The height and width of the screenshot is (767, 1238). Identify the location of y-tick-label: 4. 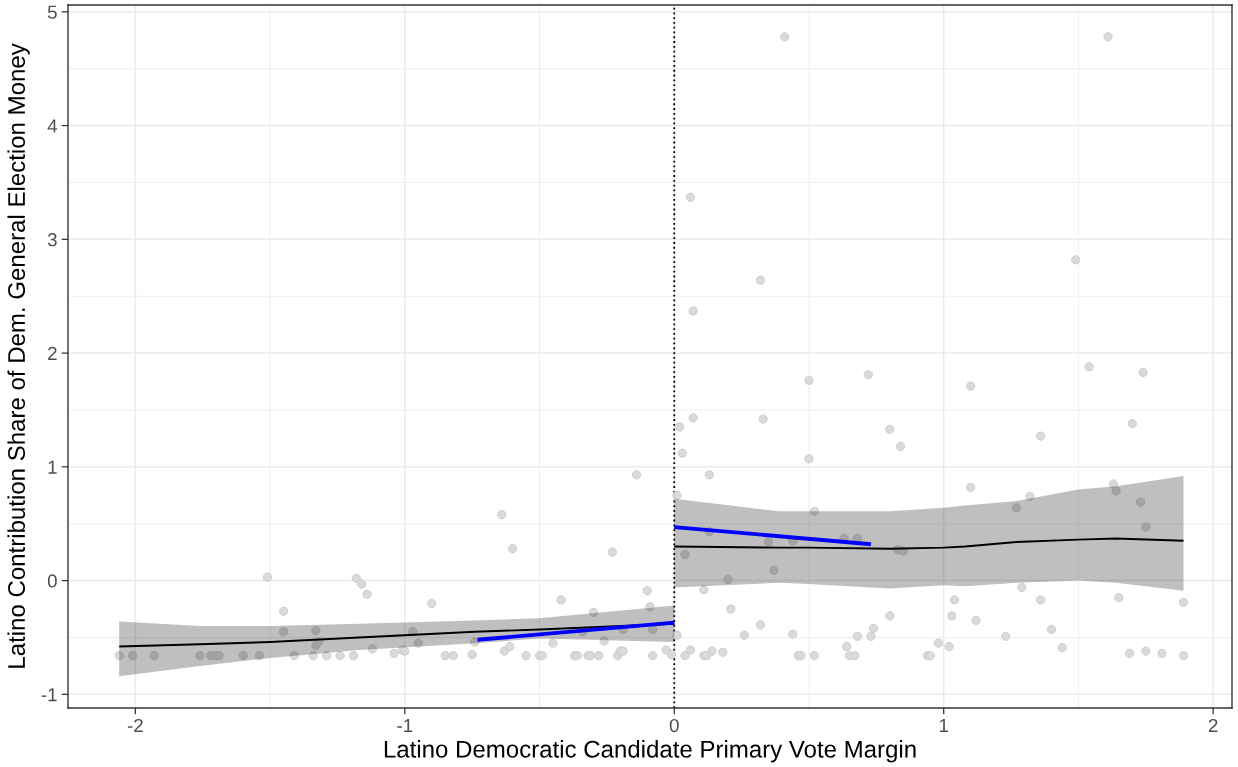
(52, 126).